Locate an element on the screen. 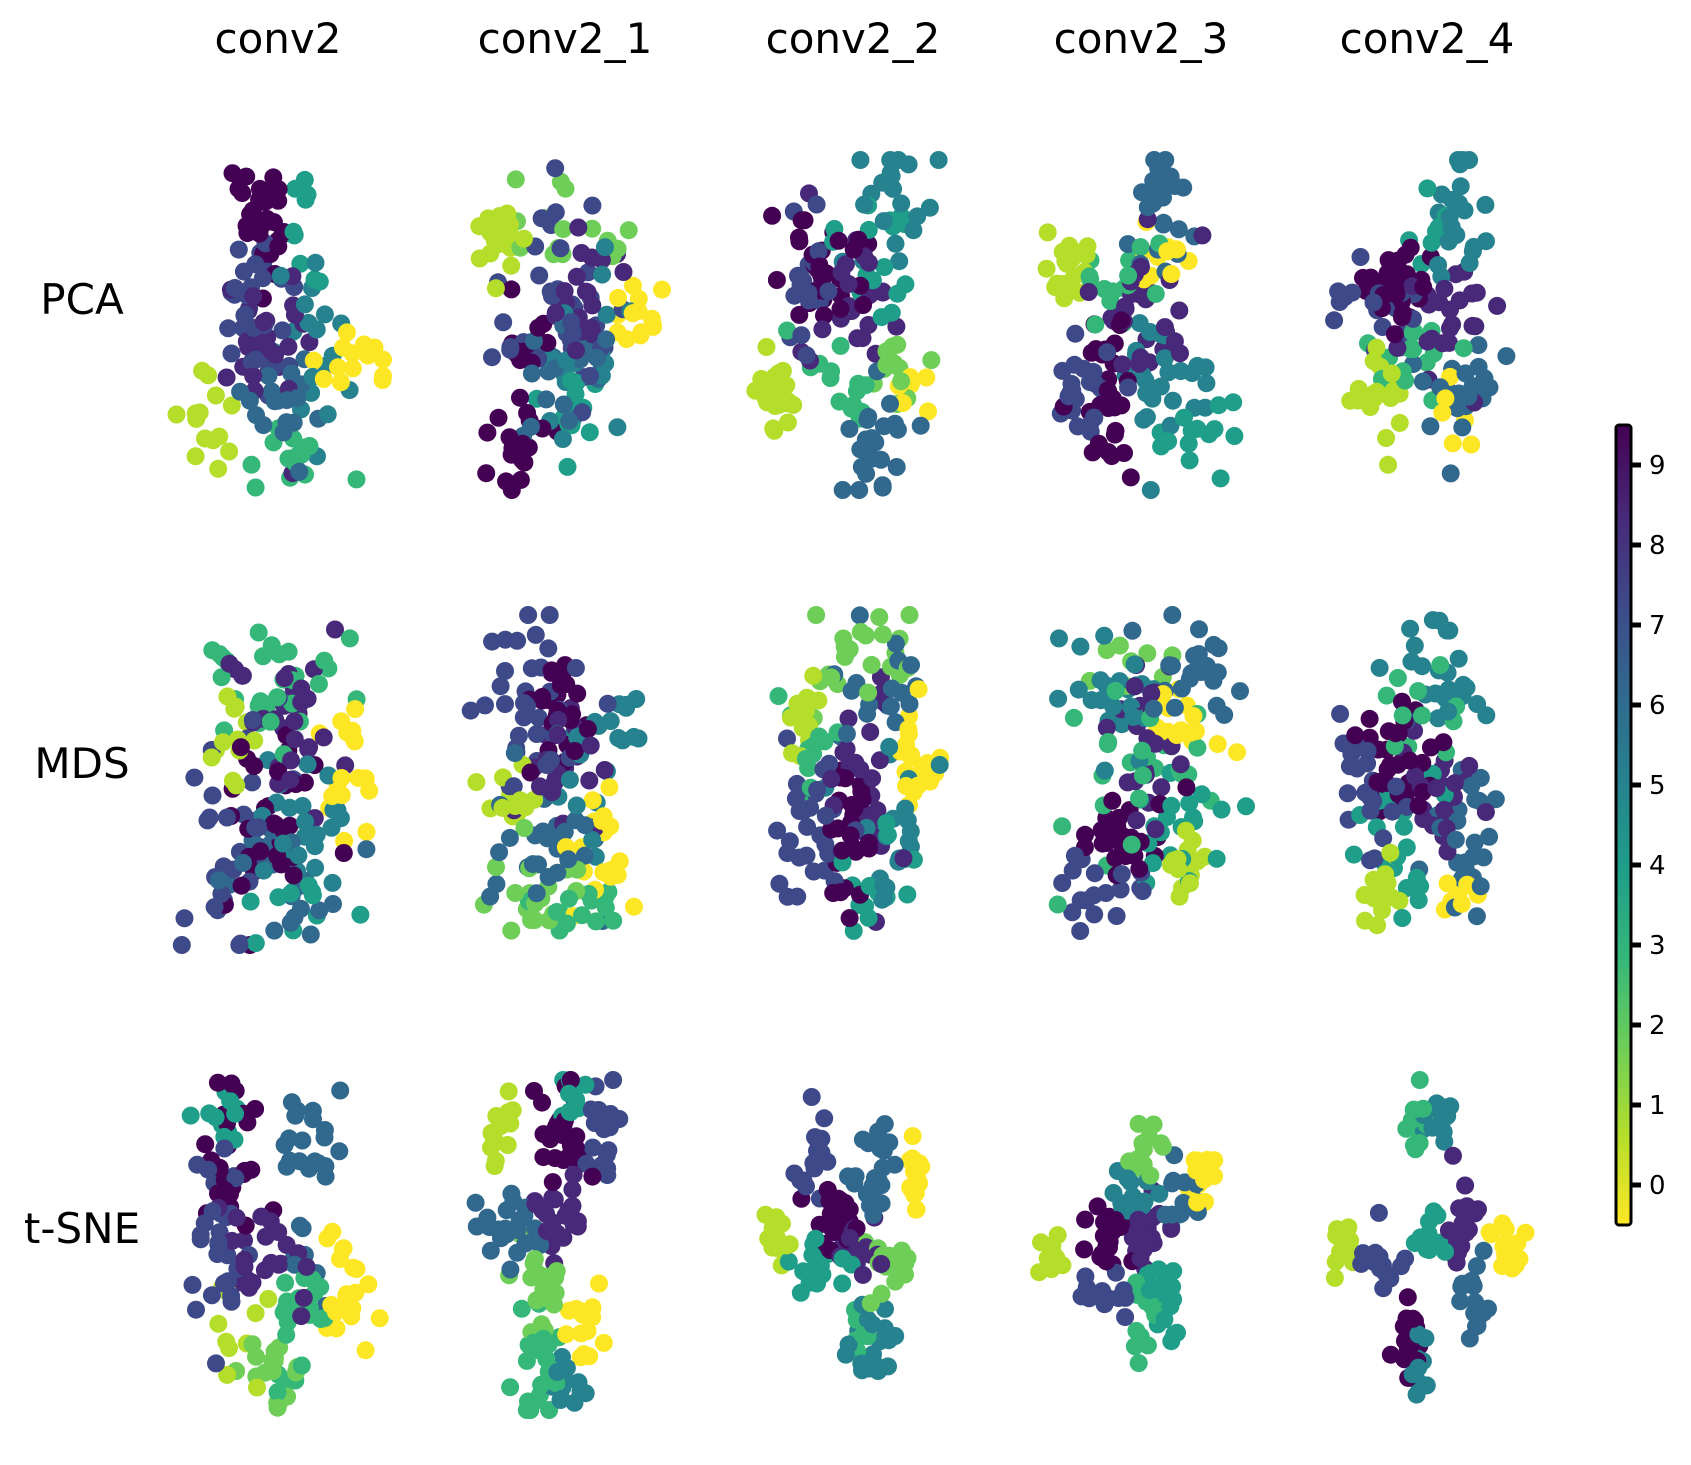 The height and width of the screenshot is (1465, 1691). column-title-conv2-4: conv2_4 is located at coordinates (1427, 38).